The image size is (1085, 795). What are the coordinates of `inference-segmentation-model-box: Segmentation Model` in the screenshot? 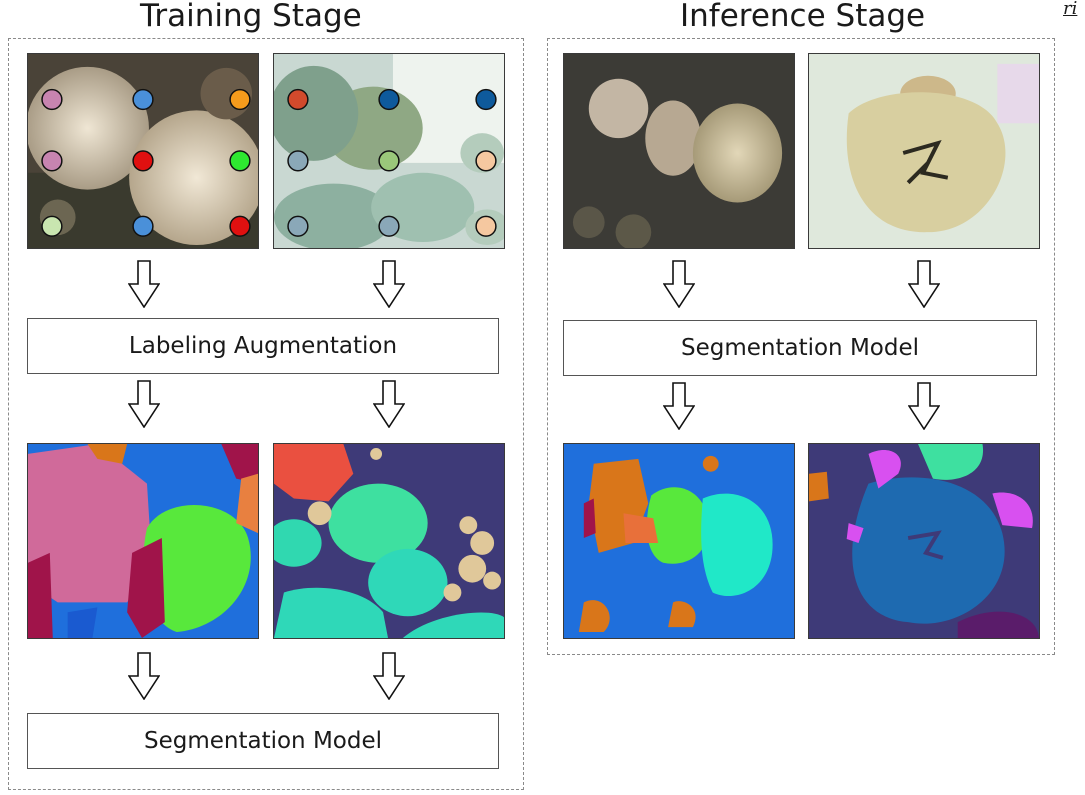 It's located at (800, 348).